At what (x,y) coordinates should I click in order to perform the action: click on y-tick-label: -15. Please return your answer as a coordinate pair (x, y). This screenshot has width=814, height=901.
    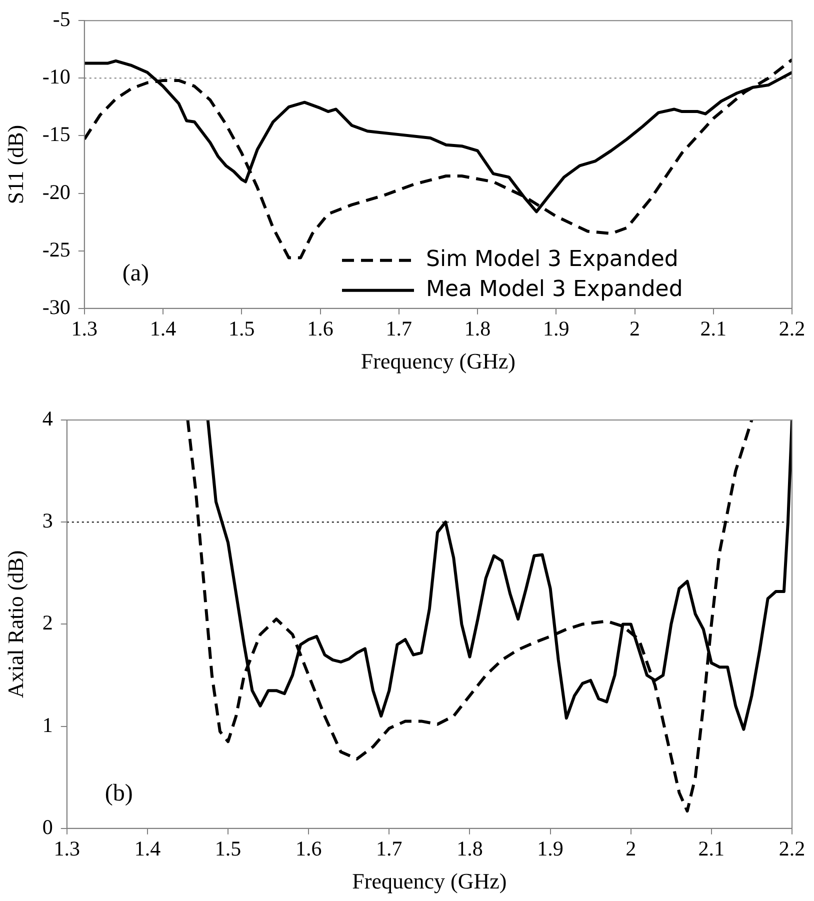
    Looking at the image, I should click on (56, 134).